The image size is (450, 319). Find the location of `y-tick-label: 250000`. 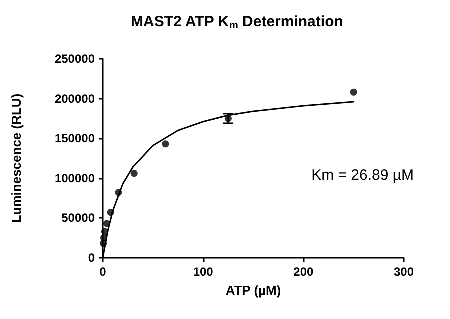

y-tick-label: 250000 is located at coordinates (75, 59).